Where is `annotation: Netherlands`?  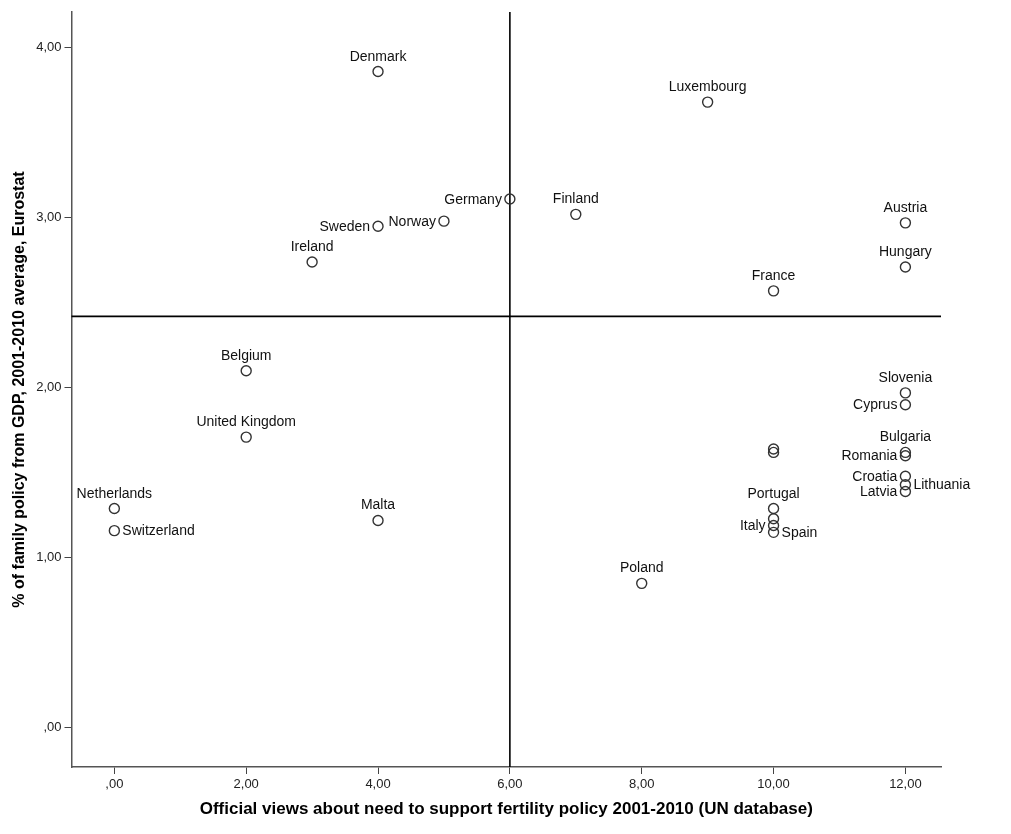 annotation: Netherlands is located at coordinates (114, 492).